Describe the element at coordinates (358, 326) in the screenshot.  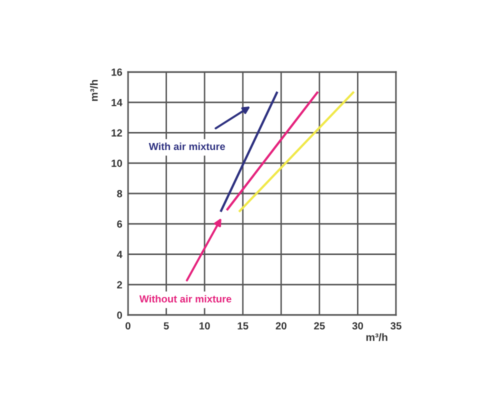
I see `x-tick-label: 30` at that location.